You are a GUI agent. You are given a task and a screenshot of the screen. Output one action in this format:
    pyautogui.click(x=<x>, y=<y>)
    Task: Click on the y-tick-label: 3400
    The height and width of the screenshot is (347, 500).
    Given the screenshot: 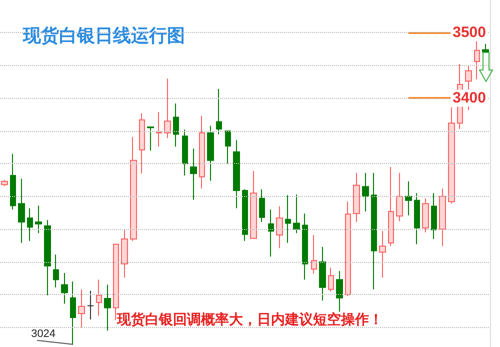 What is the action you would take?
    pyautogui.click(x=469, y=98)
    